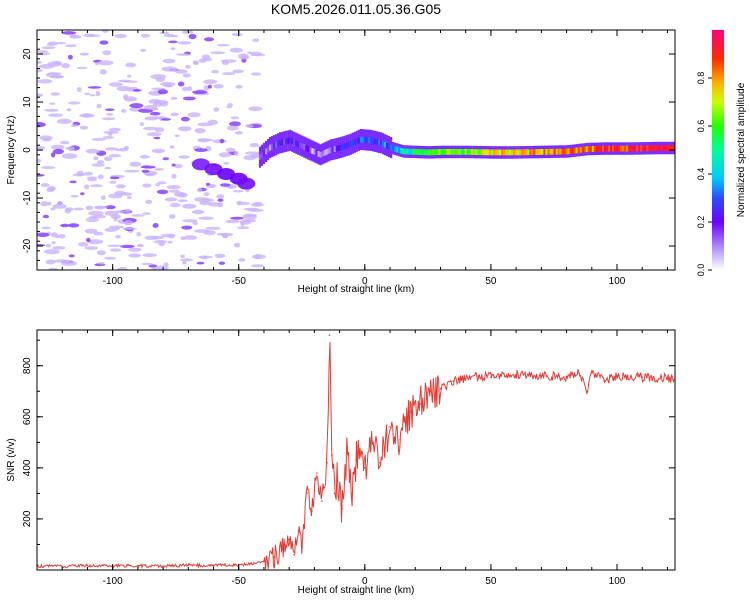 Image resolution: width=750 pixels, height=605 pixels. Describe the element at coordinates (356, 9) in the screenshot. I see `chart-title: KOM5.2026.011.05.36.G05` at that location.